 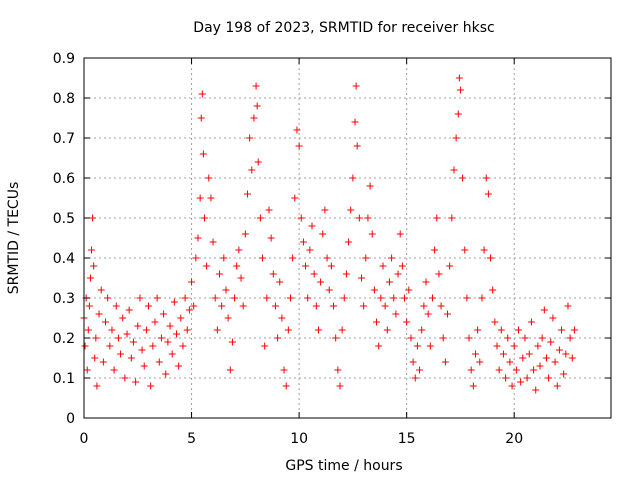 I want to click on y-tick-label: 0.1, so click(x=64, y=379).